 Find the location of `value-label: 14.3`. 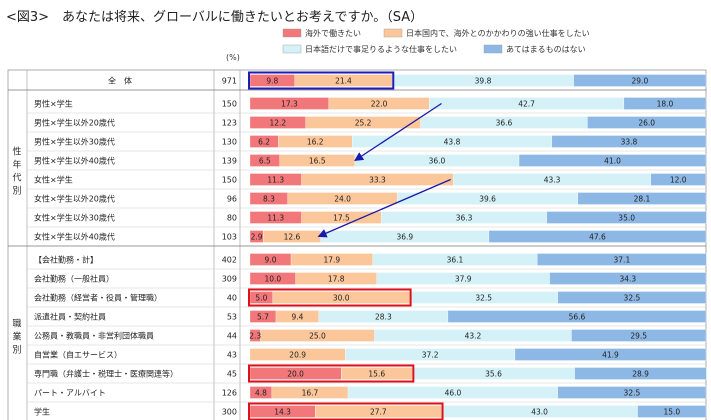

value-label: 14.3 is located at coordinates (282, 412).